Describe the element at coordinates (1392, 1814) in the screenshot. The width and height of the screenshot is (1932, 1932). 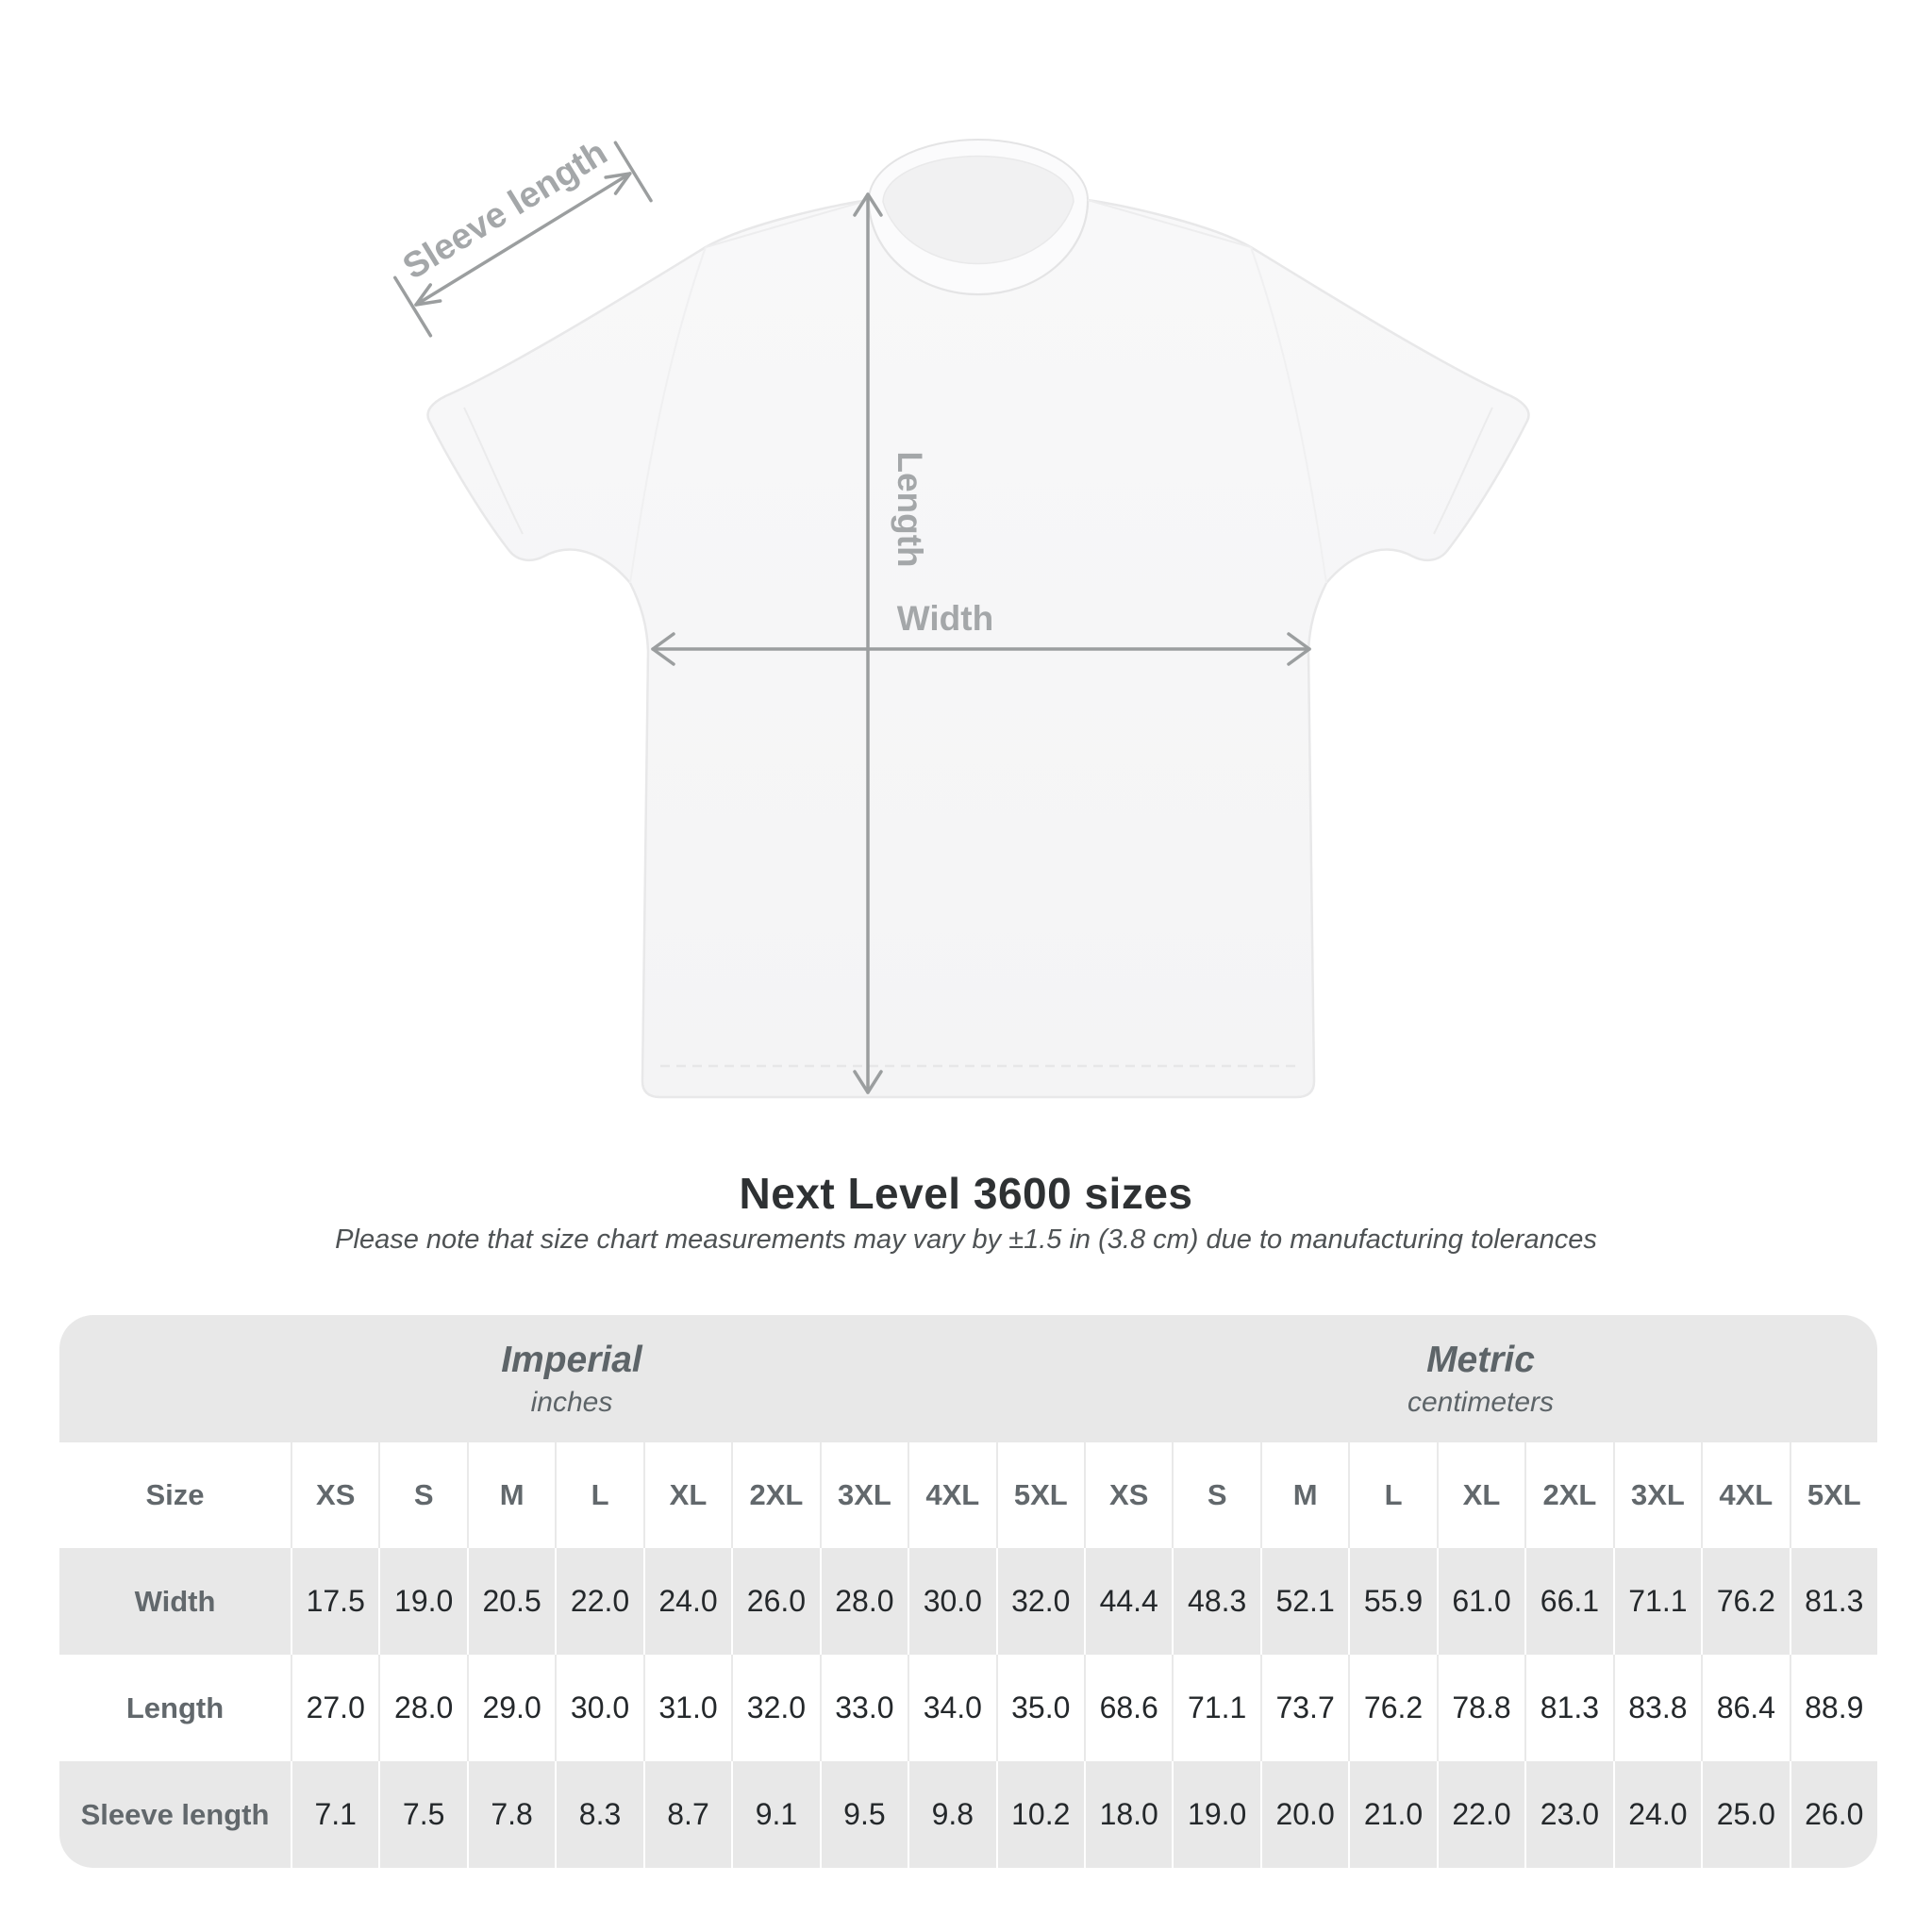
I see `value-cell-metric: 21.0` at that location.